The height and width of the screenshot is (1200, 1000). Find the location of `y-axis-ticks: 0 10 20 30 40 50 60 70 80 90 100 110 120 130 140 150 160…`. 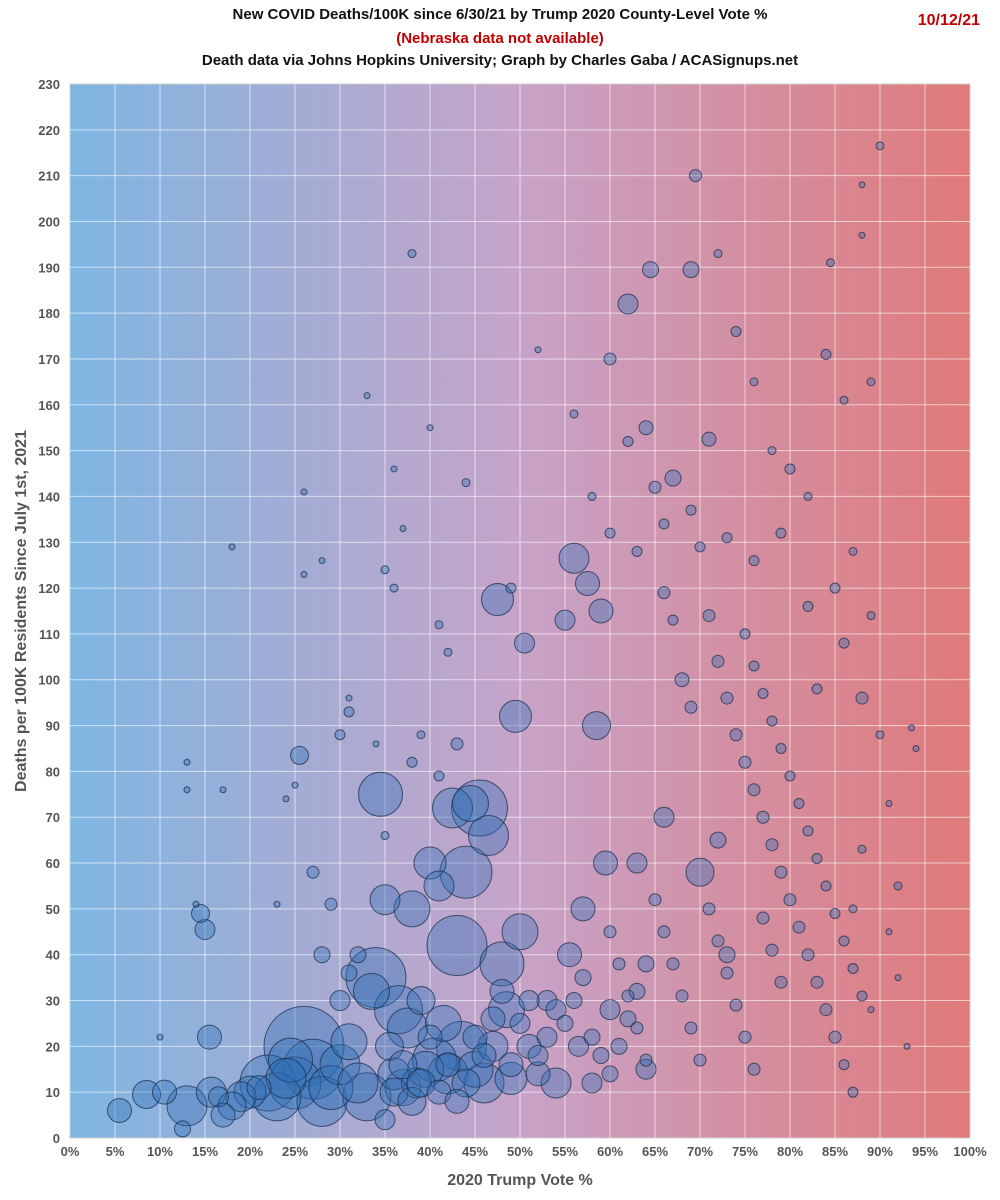

y-axis-ticks: 0 10 20 30 40 50 60 70 80 90 100 110 120 130 140 150 160… is located at coordinates (49, 611).